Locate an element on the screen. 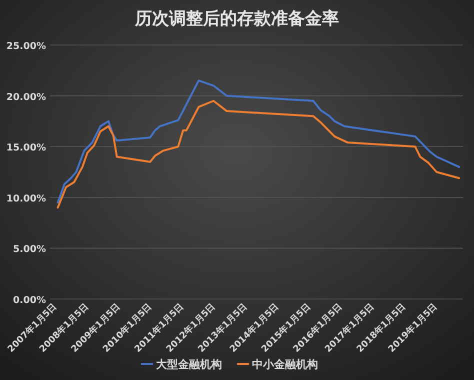 Image resolution: width=474 pixels, height=380 pixels. chart-title: 历次调整后的存款准备金率 is located at coordinates (236, 19).